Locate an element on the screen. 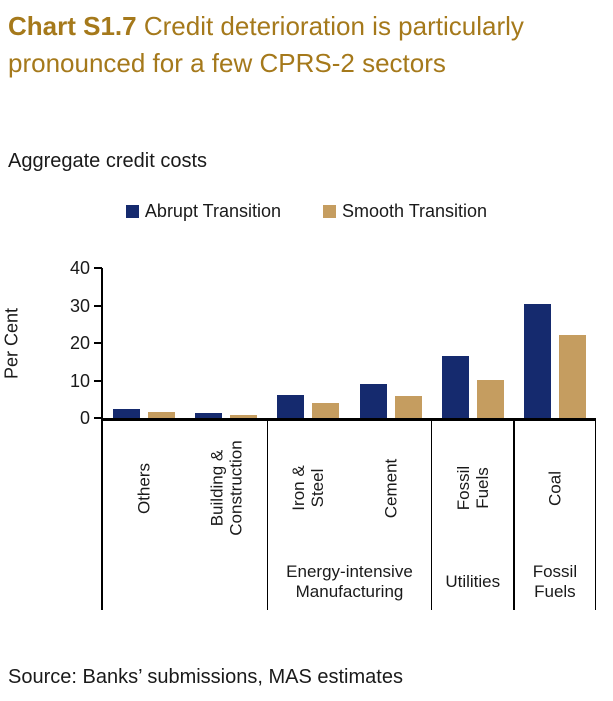 The image size is (613, 701). category-label-text: Others is located at coordinates (144, 488).